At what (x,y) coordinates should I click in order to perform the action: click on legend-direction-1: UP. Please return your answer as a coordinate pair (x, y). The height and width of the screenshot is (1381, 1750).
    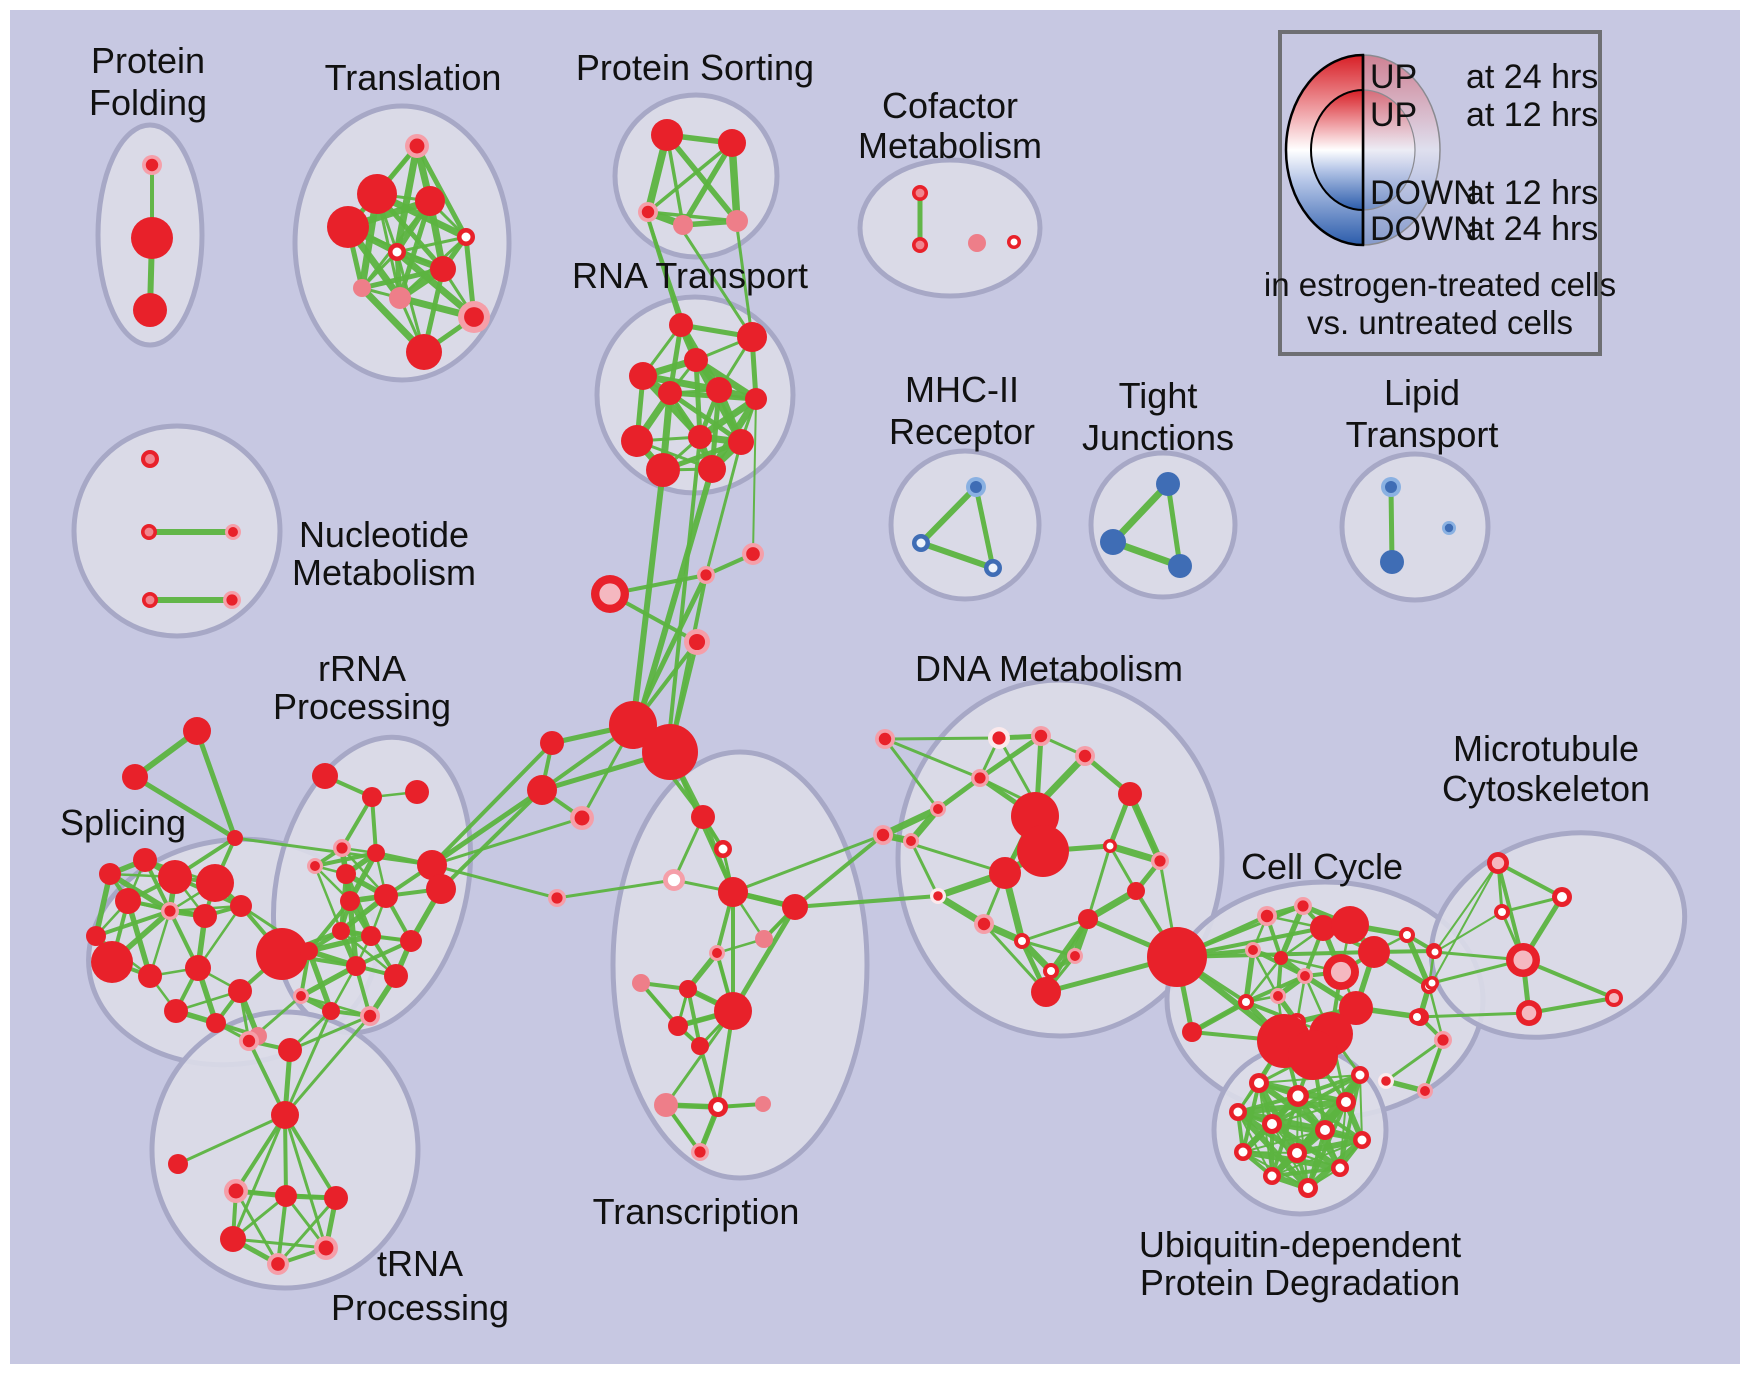
    Looking at the image, I should click on (1393, 115).